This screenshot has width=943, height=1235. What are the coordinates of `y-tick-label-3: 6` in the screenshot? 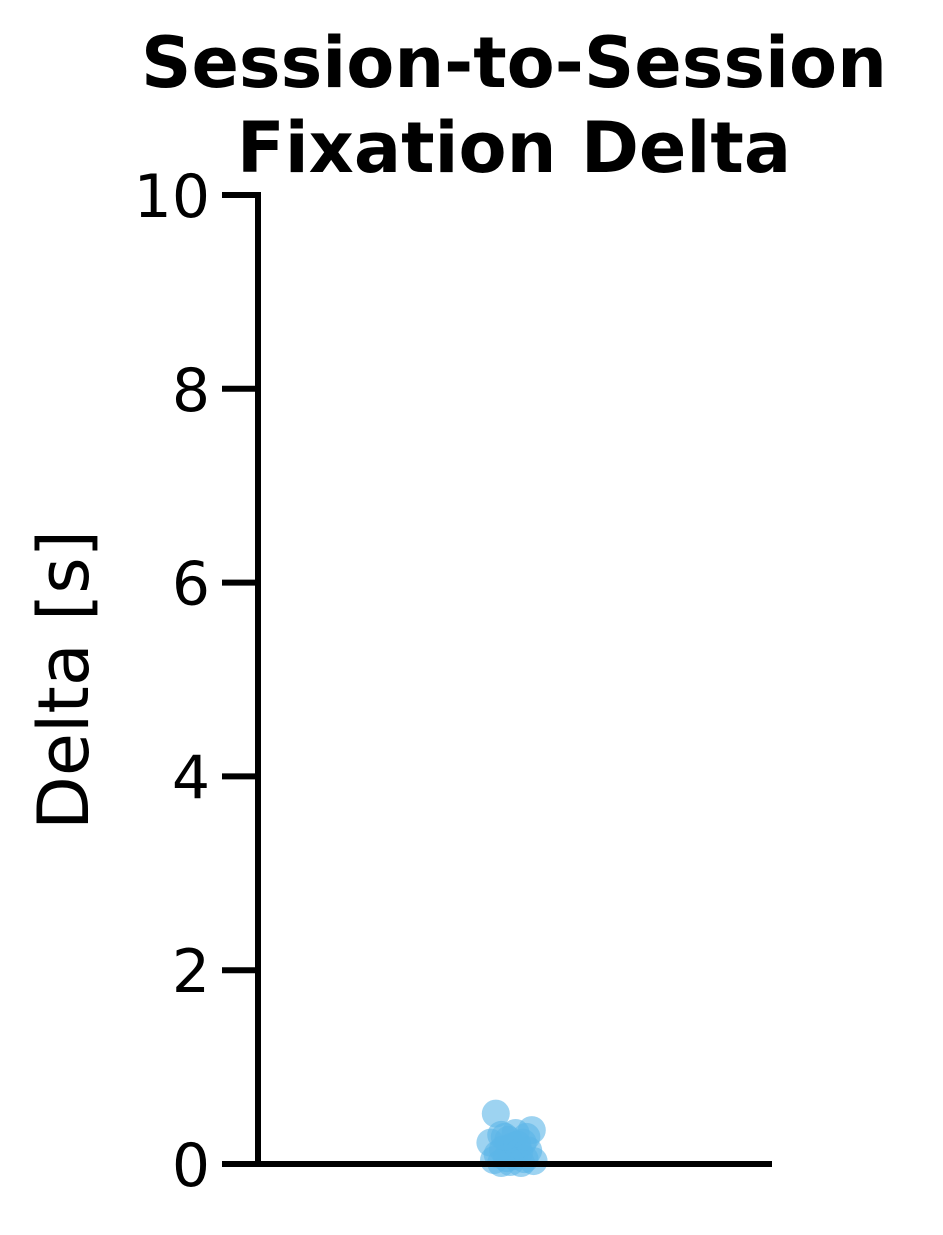 It's located at (191, 585).